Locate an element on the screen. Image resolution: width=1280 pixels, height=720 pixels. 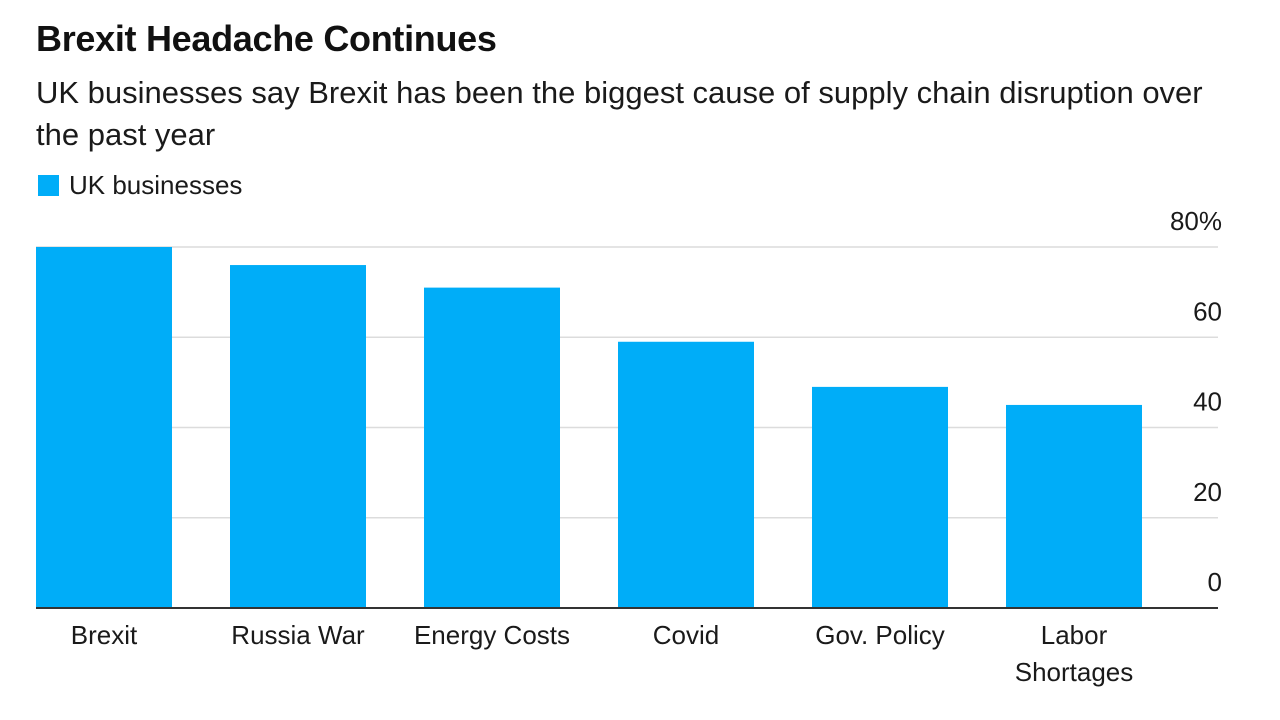
legend: UK businesses is located at coordinates (140, 185).